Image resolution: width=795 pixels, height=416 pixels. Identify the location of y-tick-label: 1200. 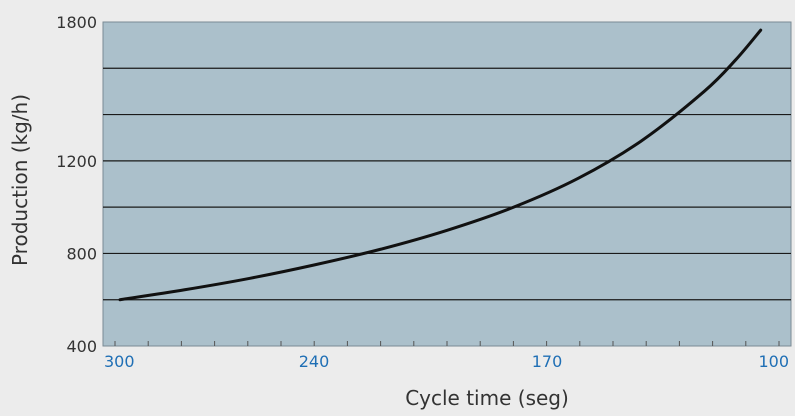
(76, 161).